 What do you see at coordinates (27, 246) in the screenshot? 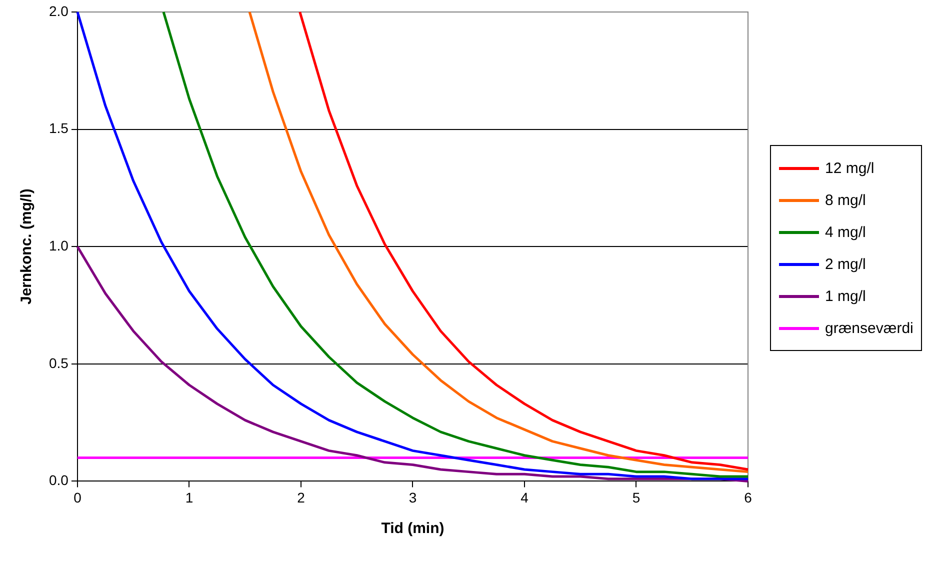
I see `y-axis-title: Jernkonc. (mg/l)` at bounding box center [27, 246].